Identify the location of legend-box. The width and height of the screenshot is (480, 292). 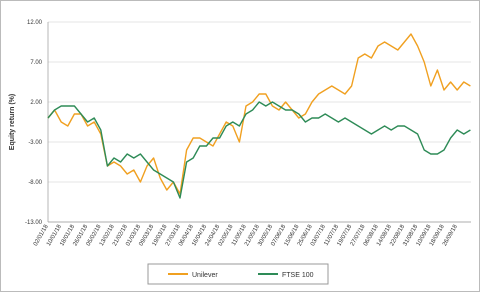
(238, 274).